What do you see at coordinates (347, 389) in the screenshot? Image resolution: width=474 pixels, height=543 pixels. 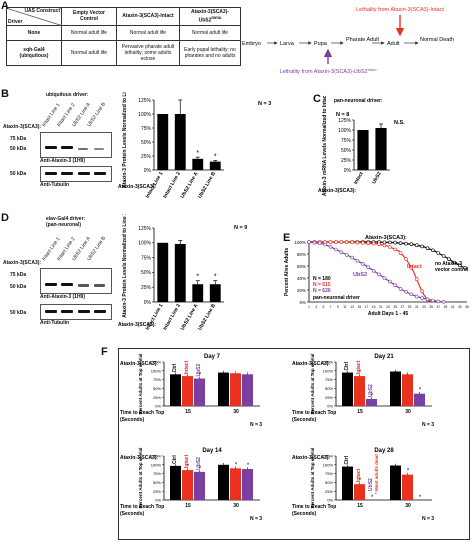 I see `bar-ctrl` at bounding box center [347, 389].